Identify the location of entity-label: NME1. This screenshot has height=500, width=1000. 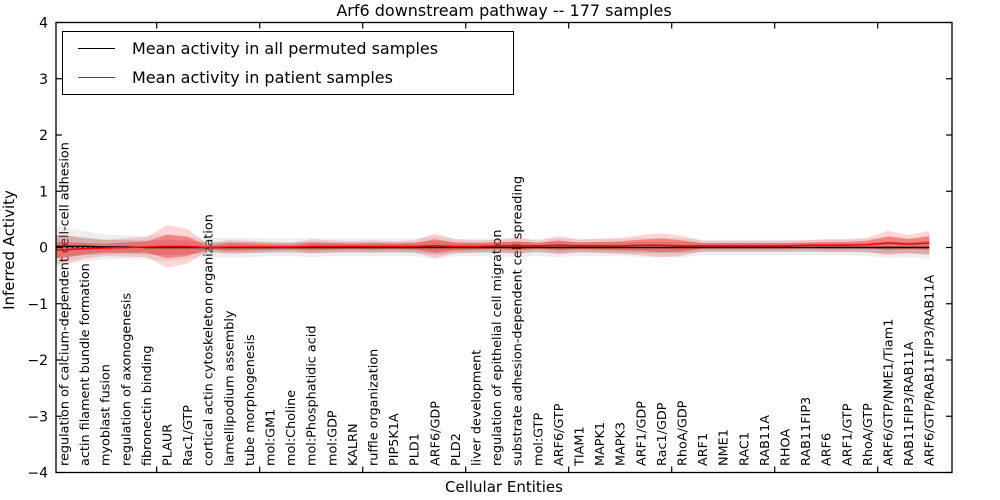
(724, 447).